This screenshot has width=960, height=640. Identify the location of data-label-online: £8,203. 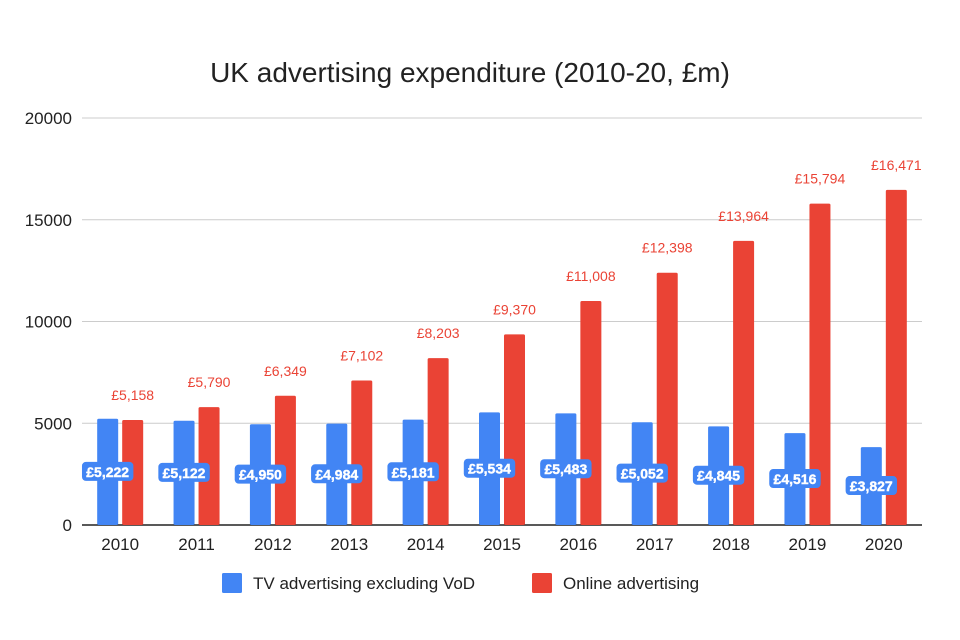
(438, 333).